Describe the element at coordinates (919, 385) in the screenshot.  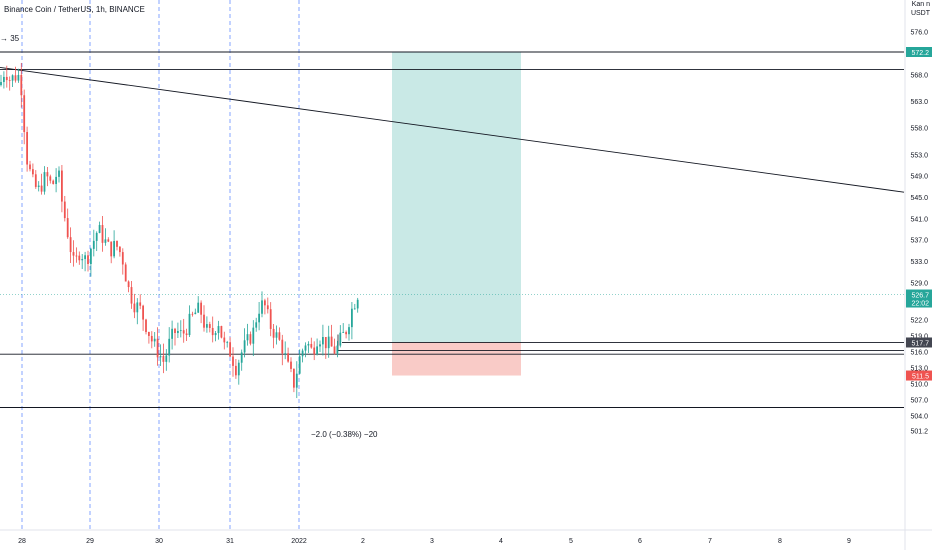
I see `price-tick-label: 510.0` at that location.